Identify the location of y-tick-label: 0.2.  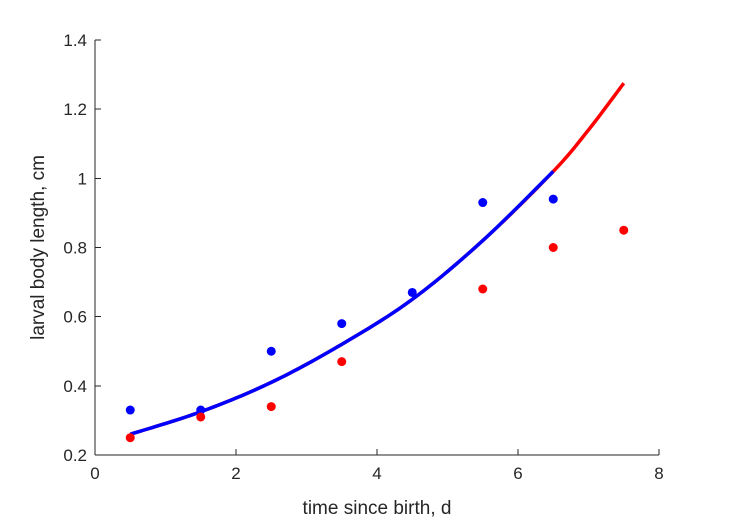
(75, 455).